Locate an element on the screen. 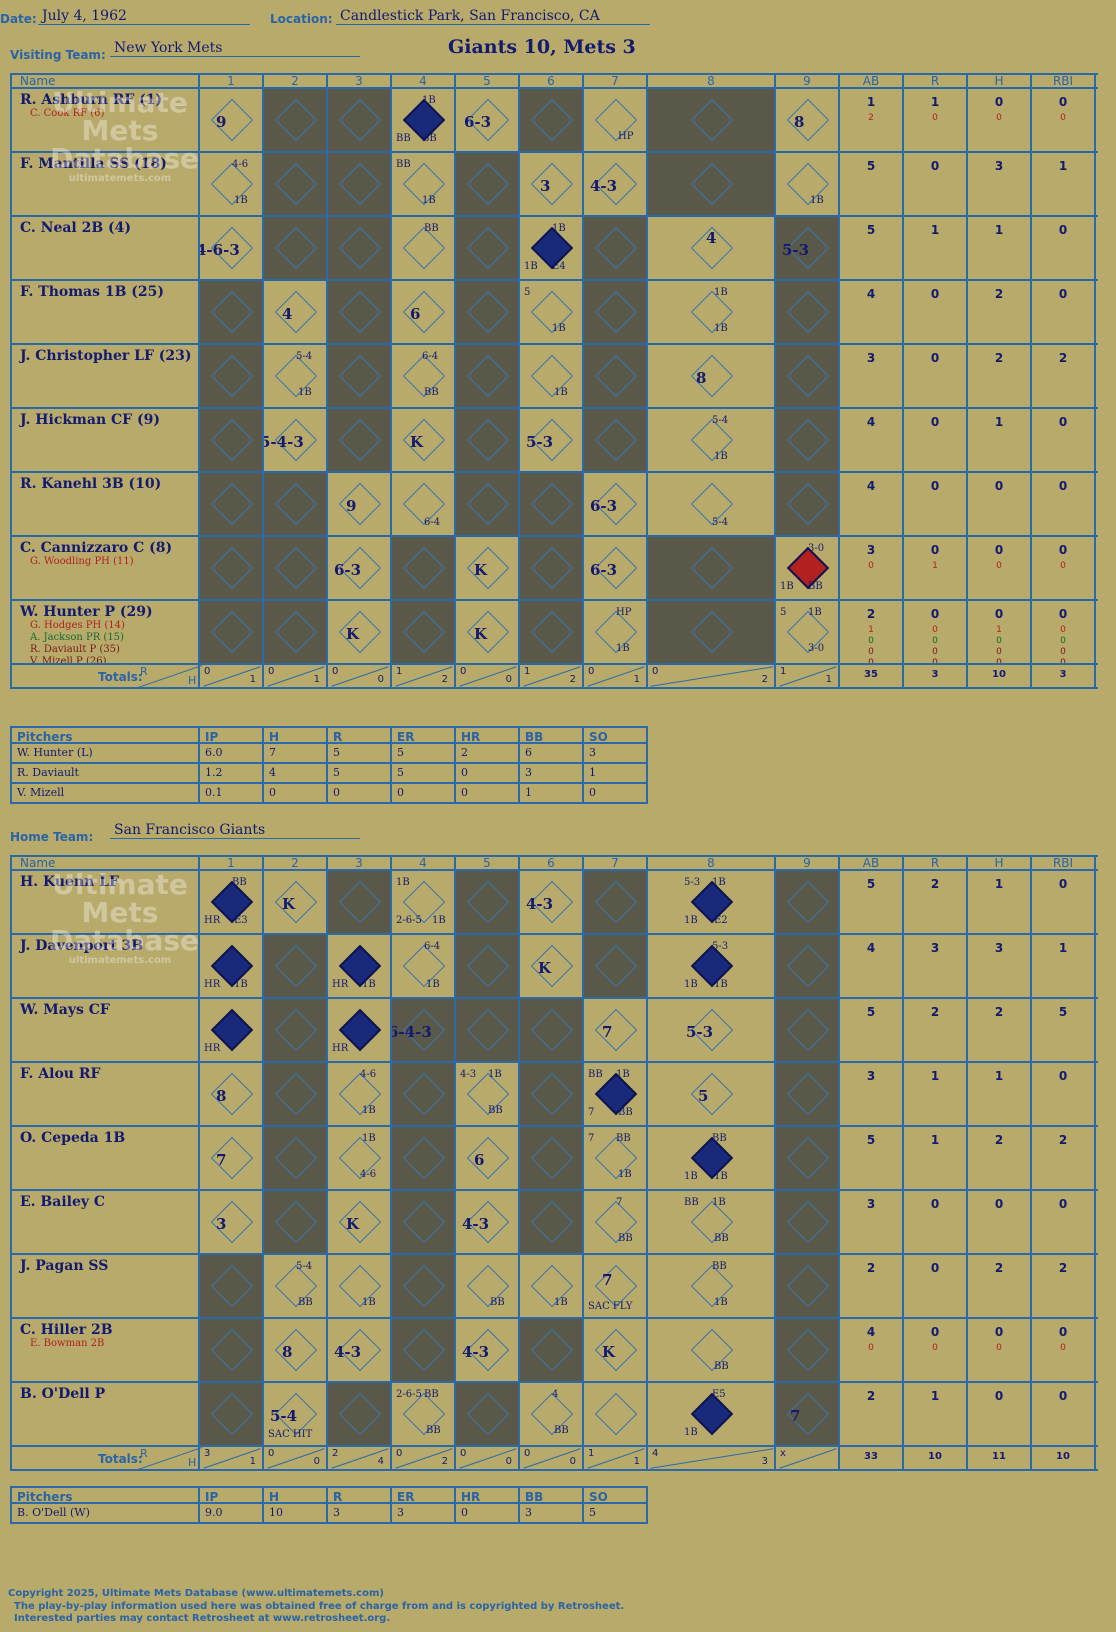 The image size is (1116, 1632). play-notation: K is located at coordinates (289, 904).